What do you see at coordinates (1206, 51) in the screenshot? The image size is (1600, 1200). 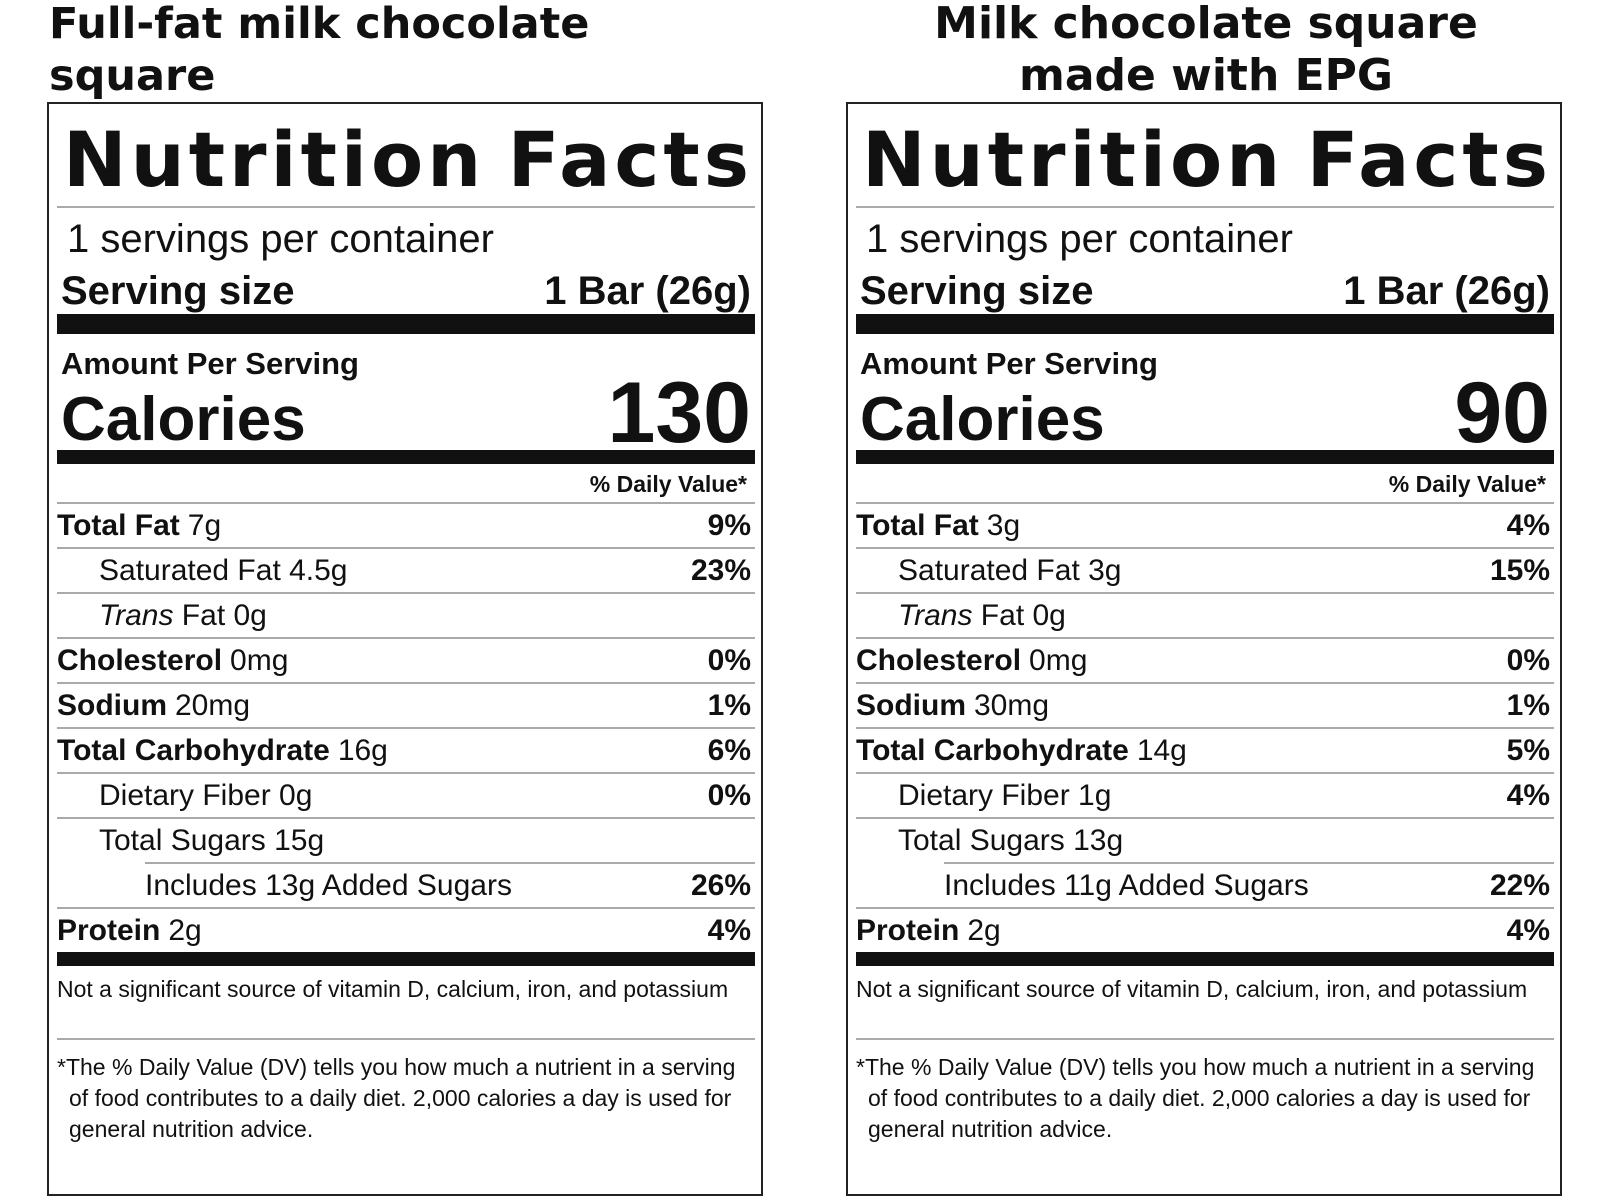 I see `panel-heading: Milk chocolate square made with EPG` at bounding box center [1206, 51].